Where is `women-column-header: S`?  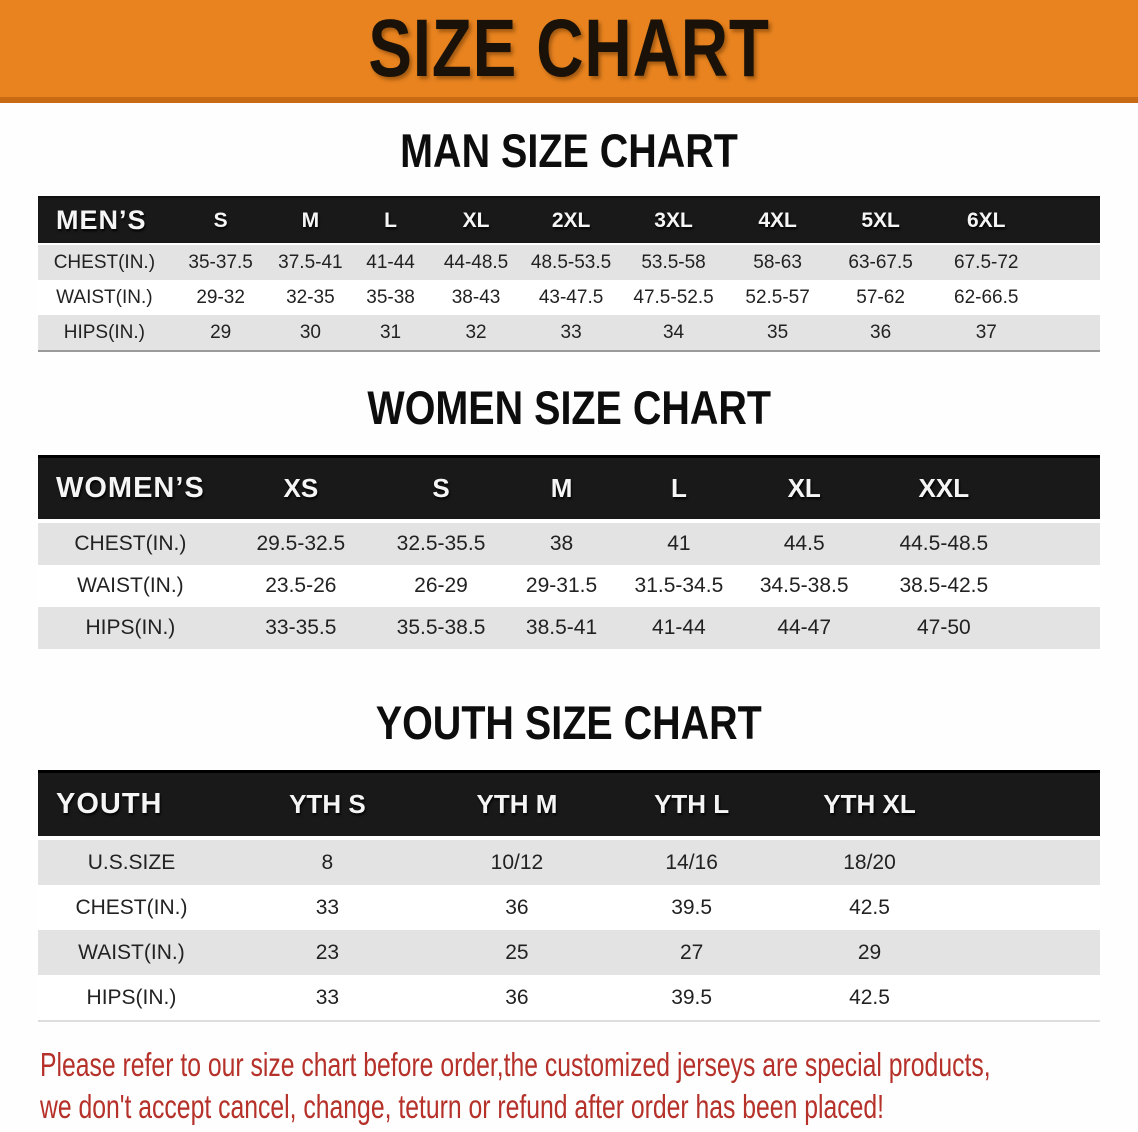 women-column-header: S is located at coordinates (441, 488).